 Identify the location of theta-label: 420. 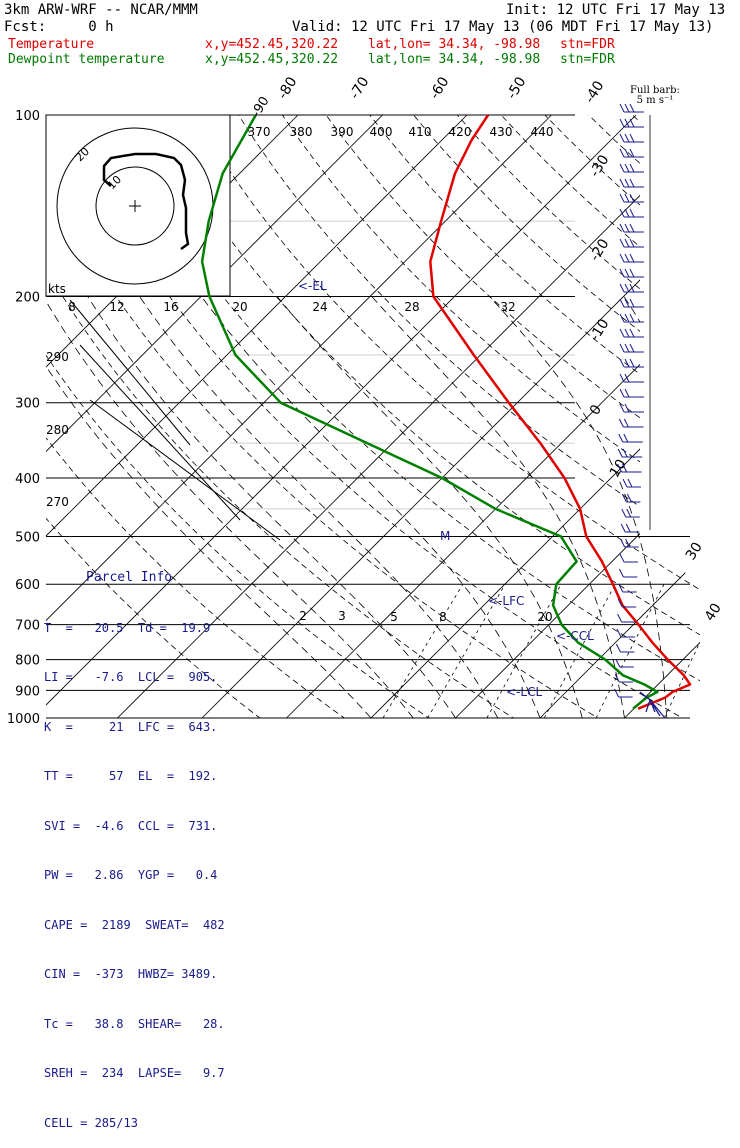
(460, 132).